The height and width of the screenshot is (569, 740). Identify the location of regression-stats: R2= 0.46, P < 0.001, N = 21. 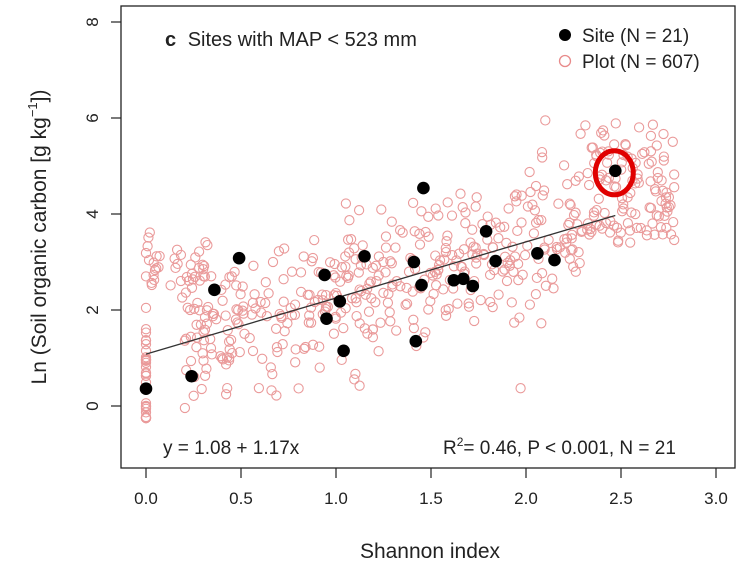
(559, 447).